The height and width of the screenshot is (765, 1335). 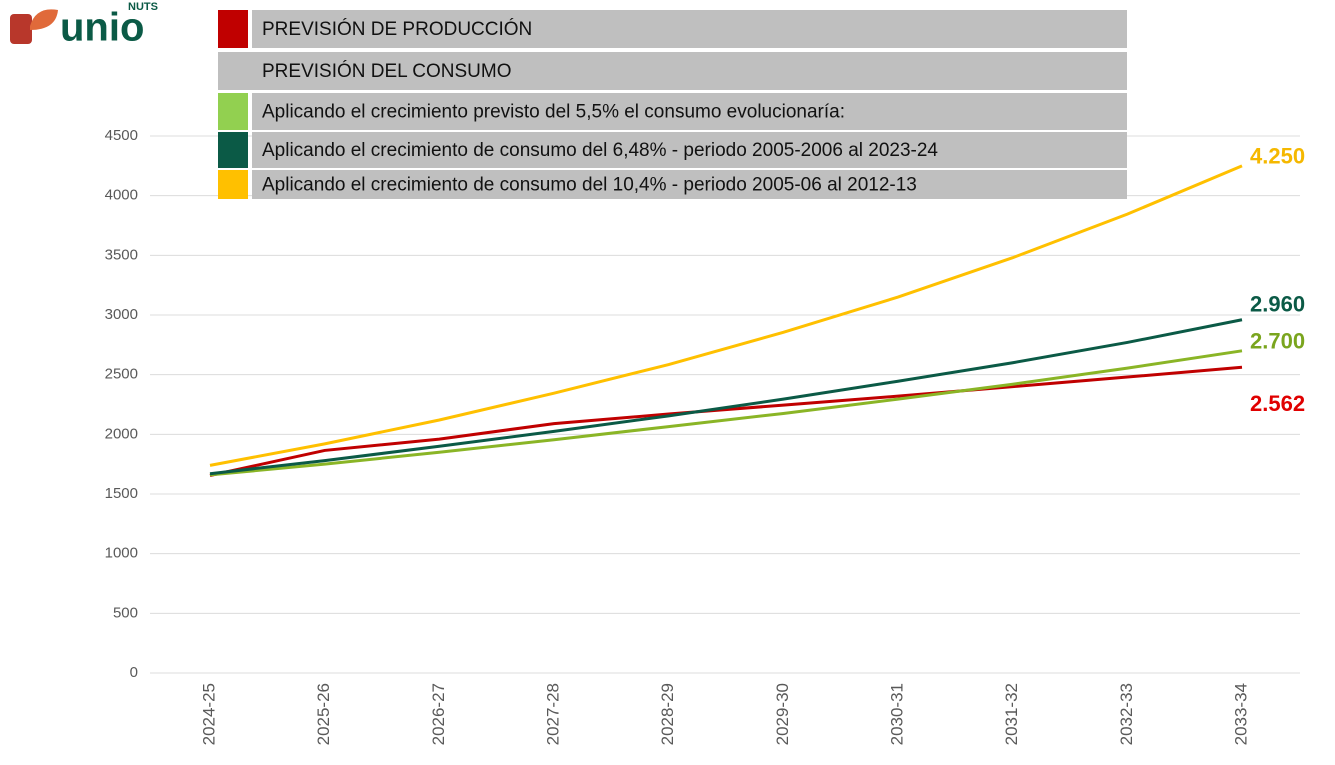 I want to click on y-tick-label: 4500, so click(x=121, y=135).